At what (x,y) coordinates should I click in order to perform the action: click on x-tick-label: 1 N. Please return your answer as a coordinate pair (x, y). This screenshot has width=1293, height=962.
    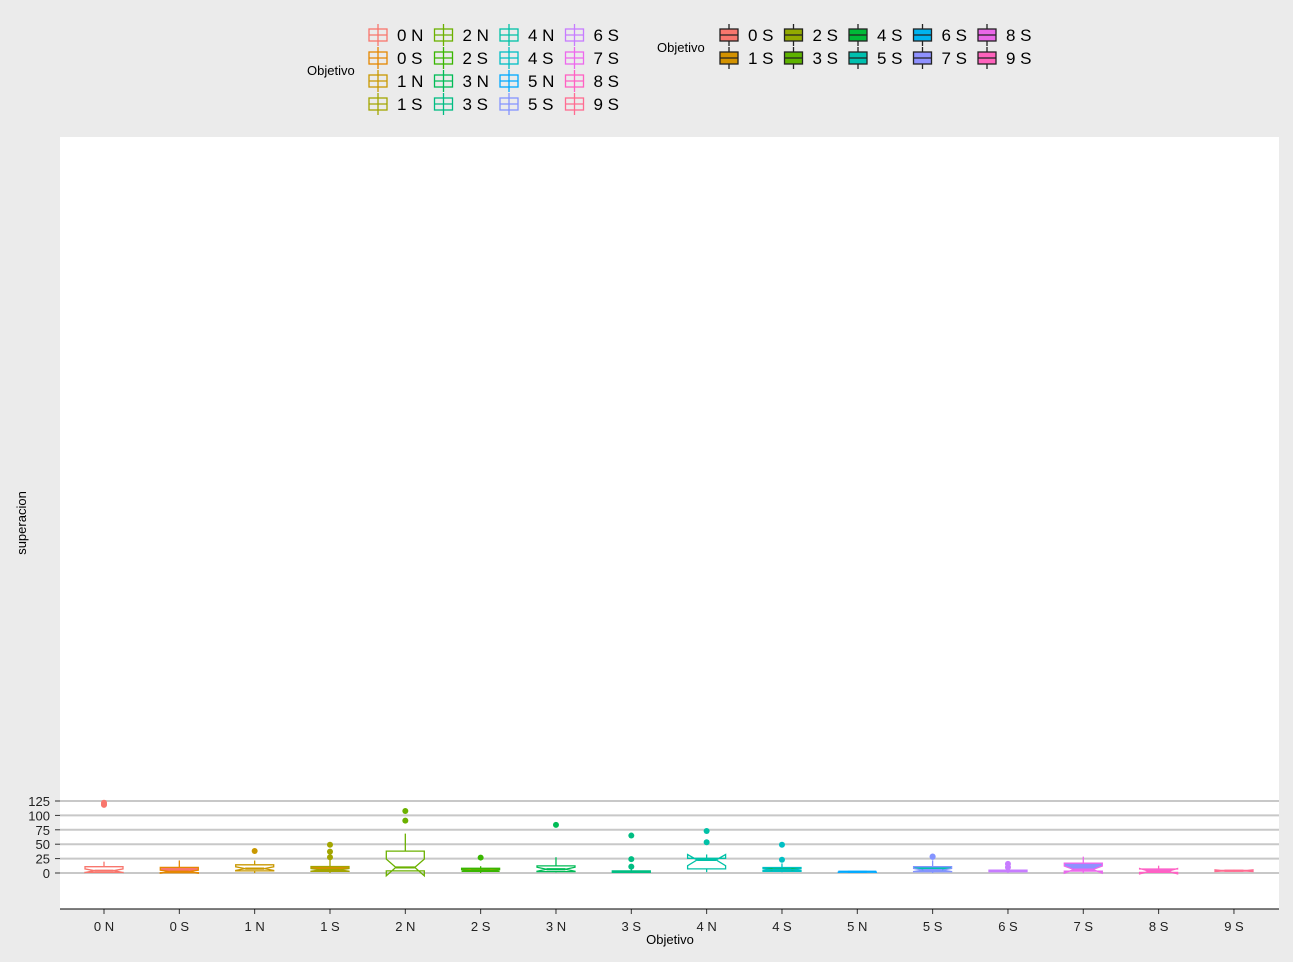
    Looking at the image, I should click on (255, 926).